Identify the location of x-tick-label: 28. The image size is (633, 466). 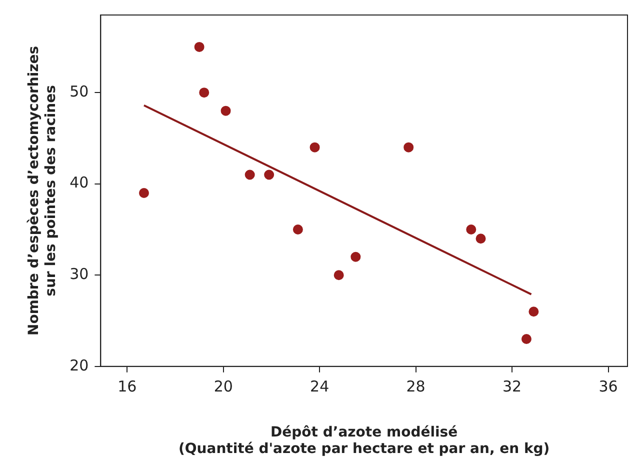
(416, 386).